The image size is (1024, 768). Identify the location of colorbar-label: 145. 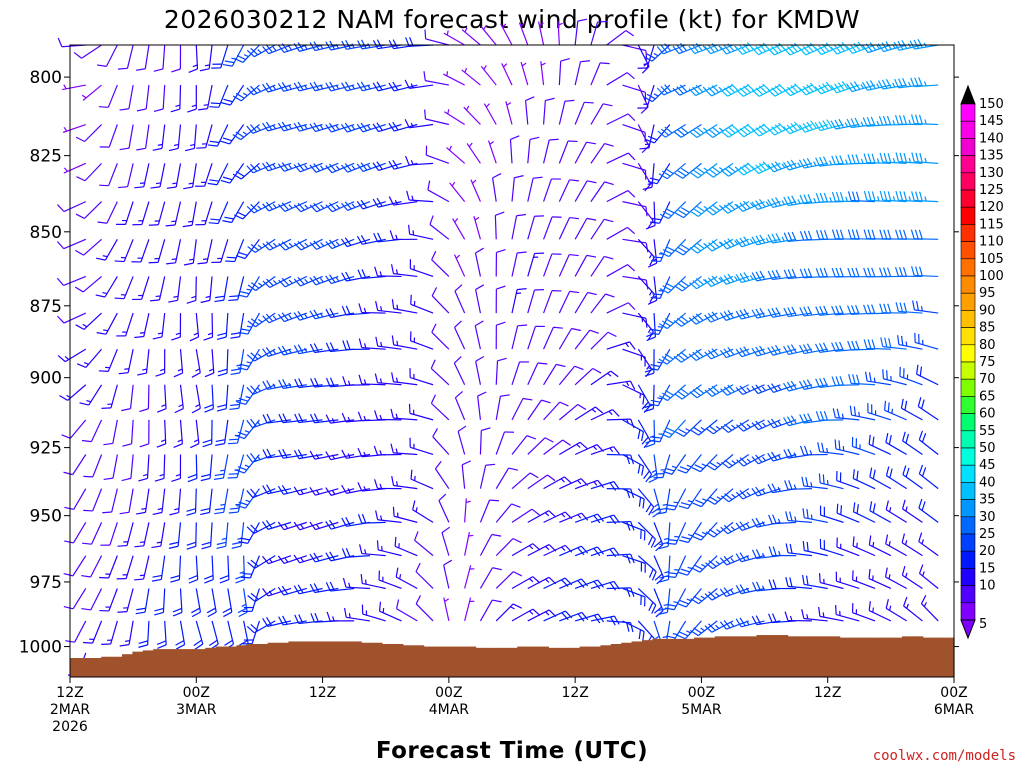
(991, 121).